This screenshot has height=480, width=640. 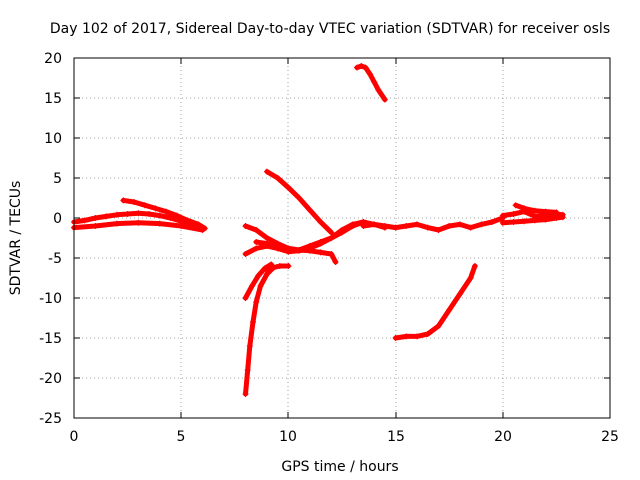 I want to click on y-axis-label: SDTVAR / TECUs, so click(x=16, y=238).